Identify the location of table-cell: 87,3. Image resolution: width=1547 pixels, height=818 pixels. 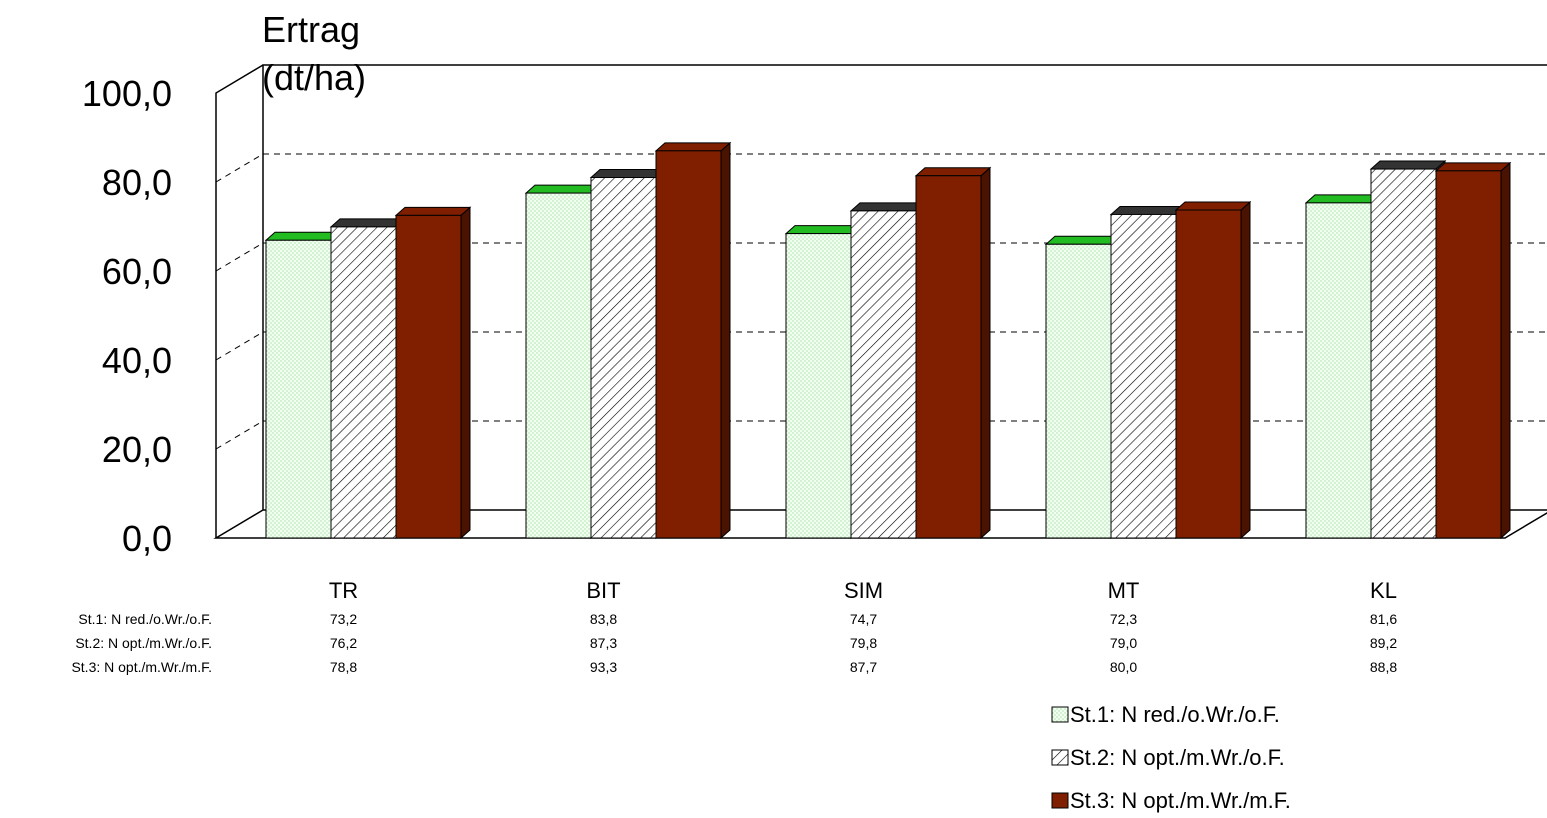
(603, 643).